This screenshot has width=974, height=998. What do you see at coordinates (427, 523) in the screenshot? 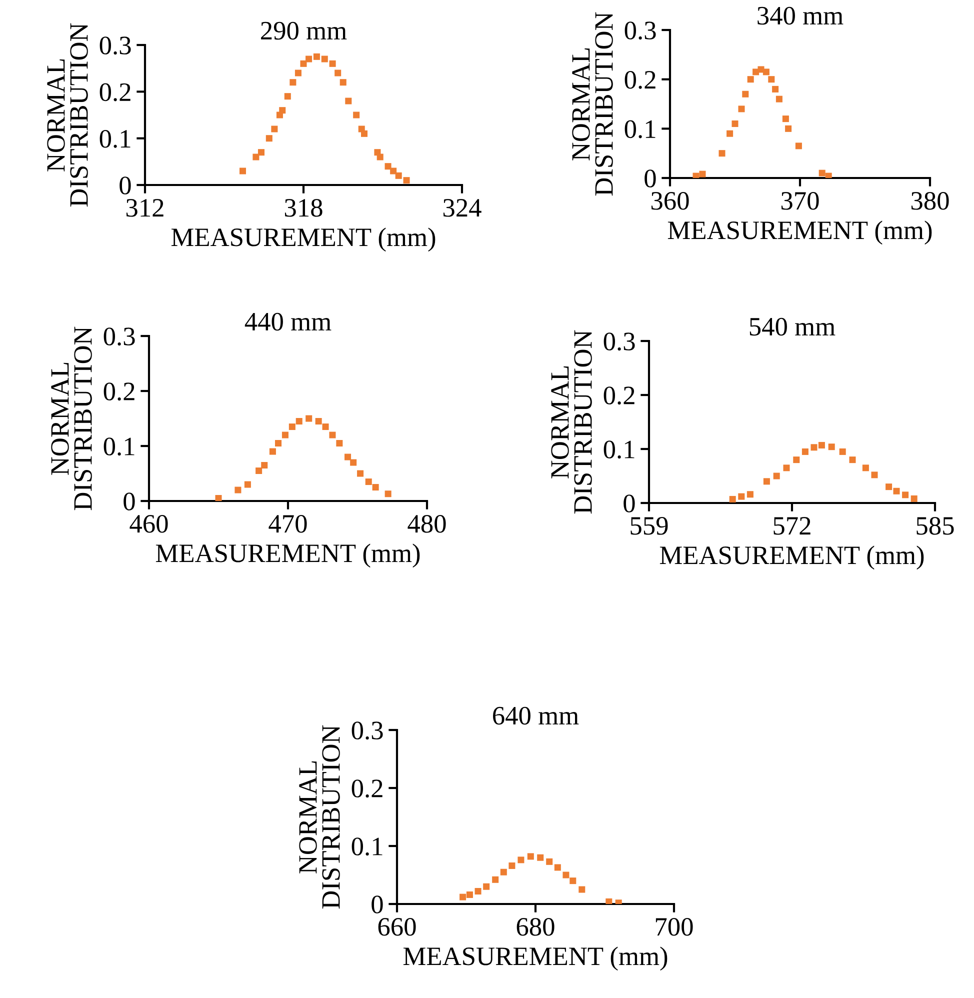
I see `x-tick-label: 480` at bounding box center [427, 523].